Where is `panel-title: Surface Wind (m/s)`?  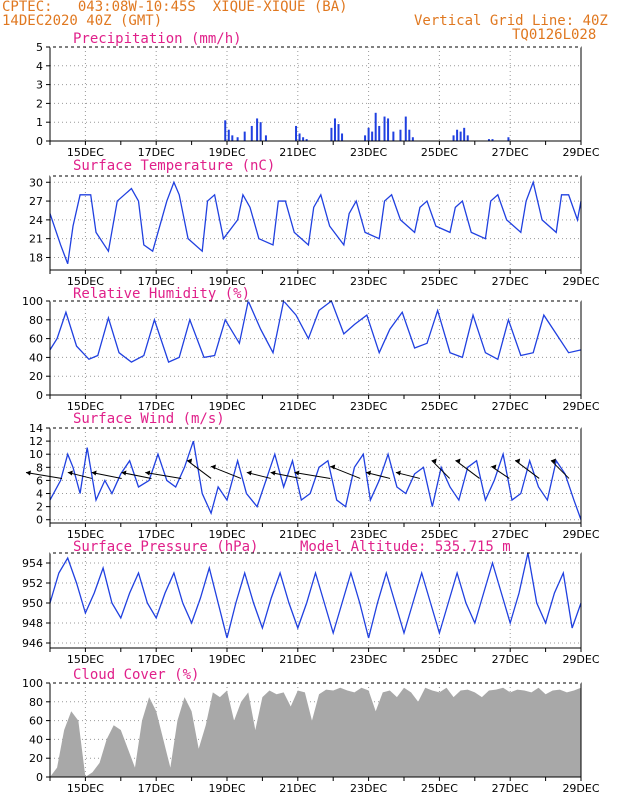
panel-title: Surface Wind (m/s) is located at coordinates (149, 419).